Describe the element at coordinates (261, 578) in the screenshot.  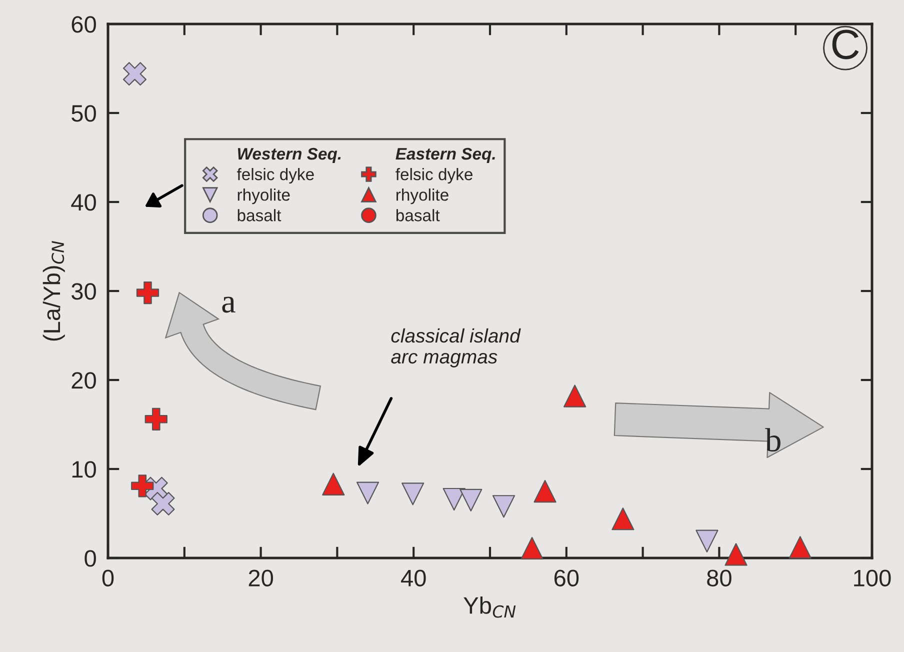
I see `x-tick-label: 20` at that location.